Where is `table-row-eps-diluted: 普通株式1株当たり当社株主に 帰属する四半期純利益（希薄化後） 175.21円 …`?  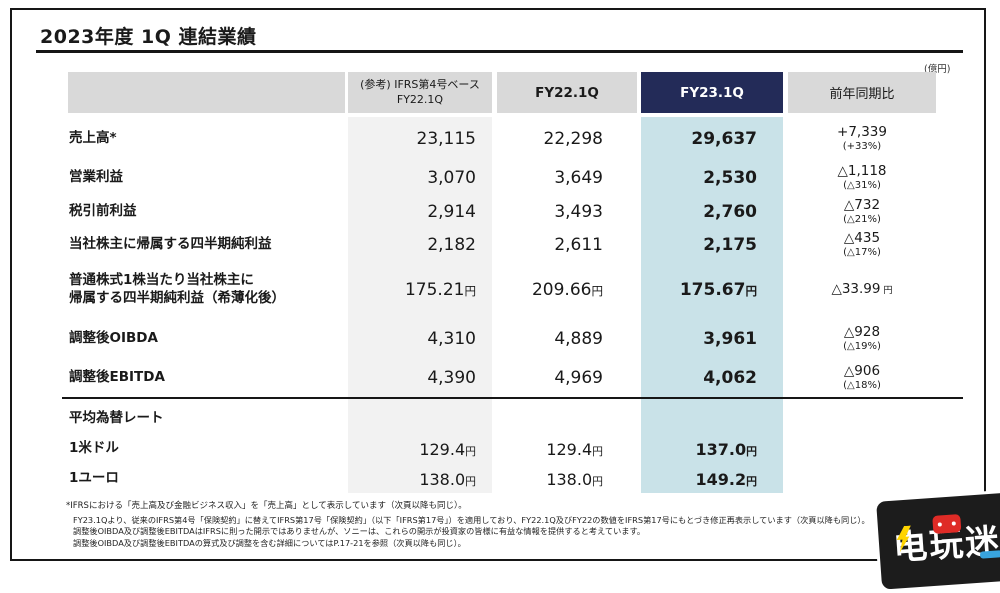 table-row-eps-diluted: 普通株式1株当たり当社株主に 帰属する四半期純利益（希薄化後） 175.21円 … is located at coordinates (502, 290).